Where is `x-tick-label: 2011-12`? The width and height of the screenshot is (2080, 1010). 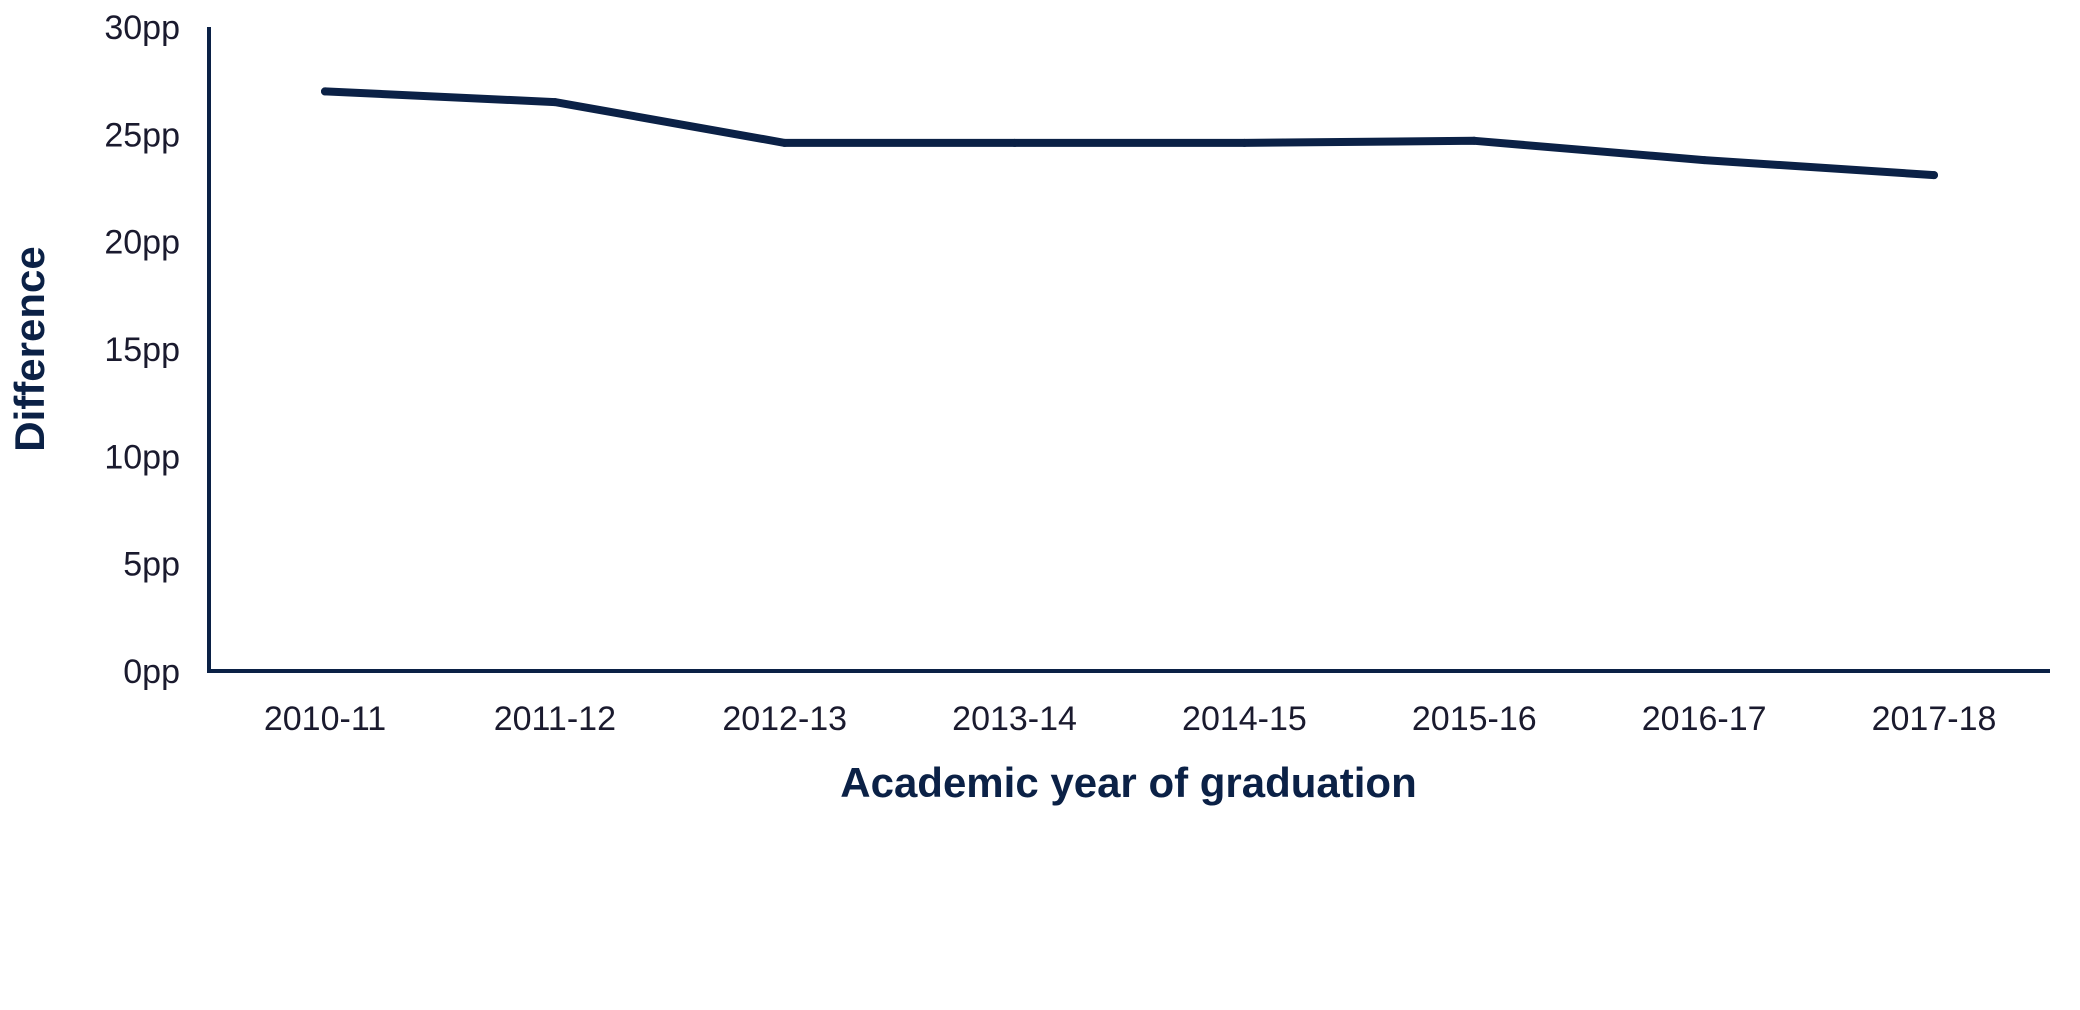 x-tick-label: 2011-12 is located at coordinates (555, 719).